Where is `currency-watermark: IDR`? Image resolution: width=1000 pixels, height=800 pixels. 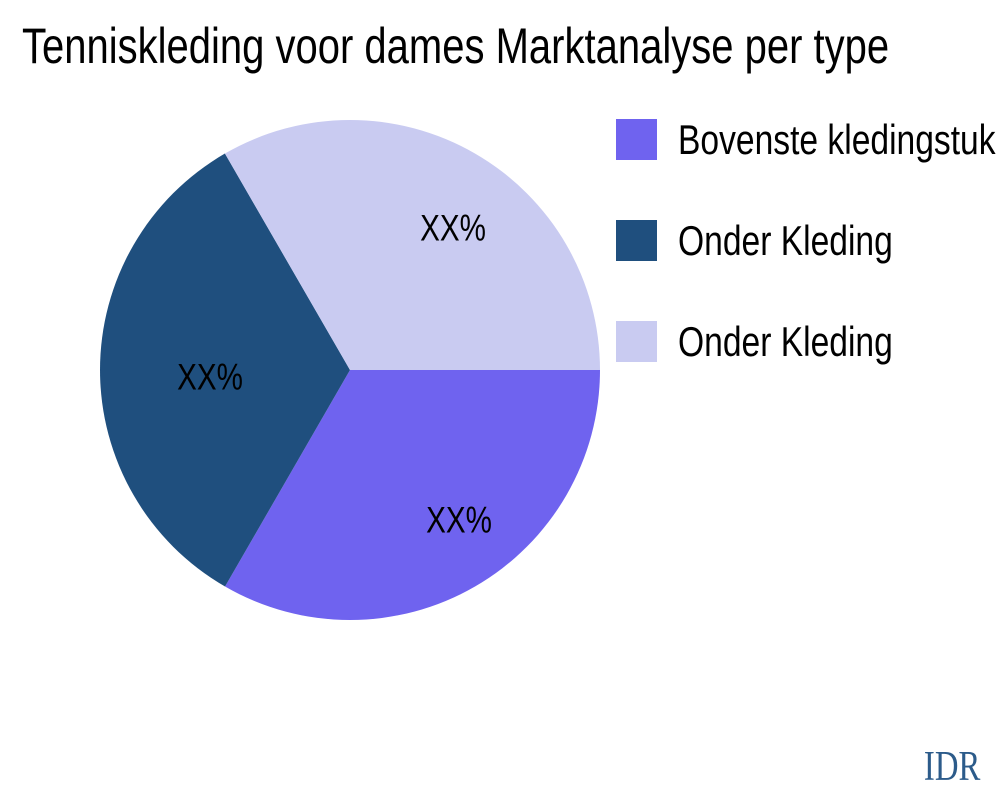 currency-watermark: IDR is located at coordinates (951, 767).